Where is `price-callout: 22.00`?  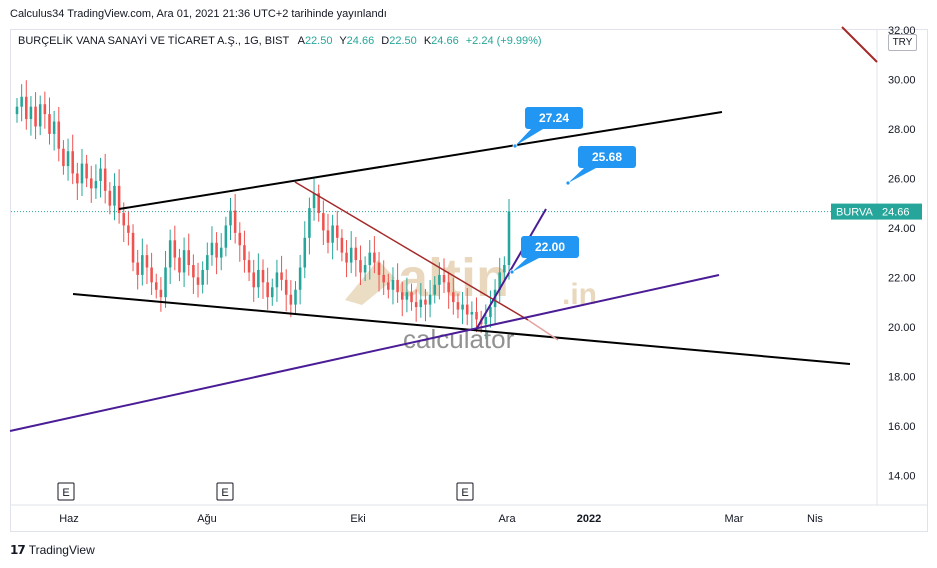
price-callout: 22.00 is located at coordinates (544, 255).